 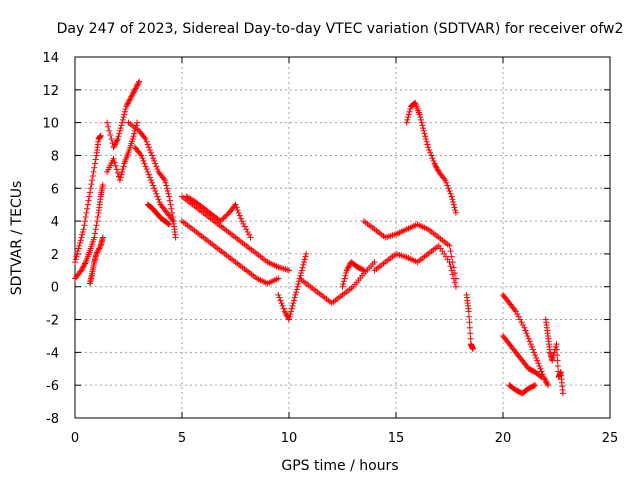 I want to click on y-tick-label: -4, so click(x=52, y=353).